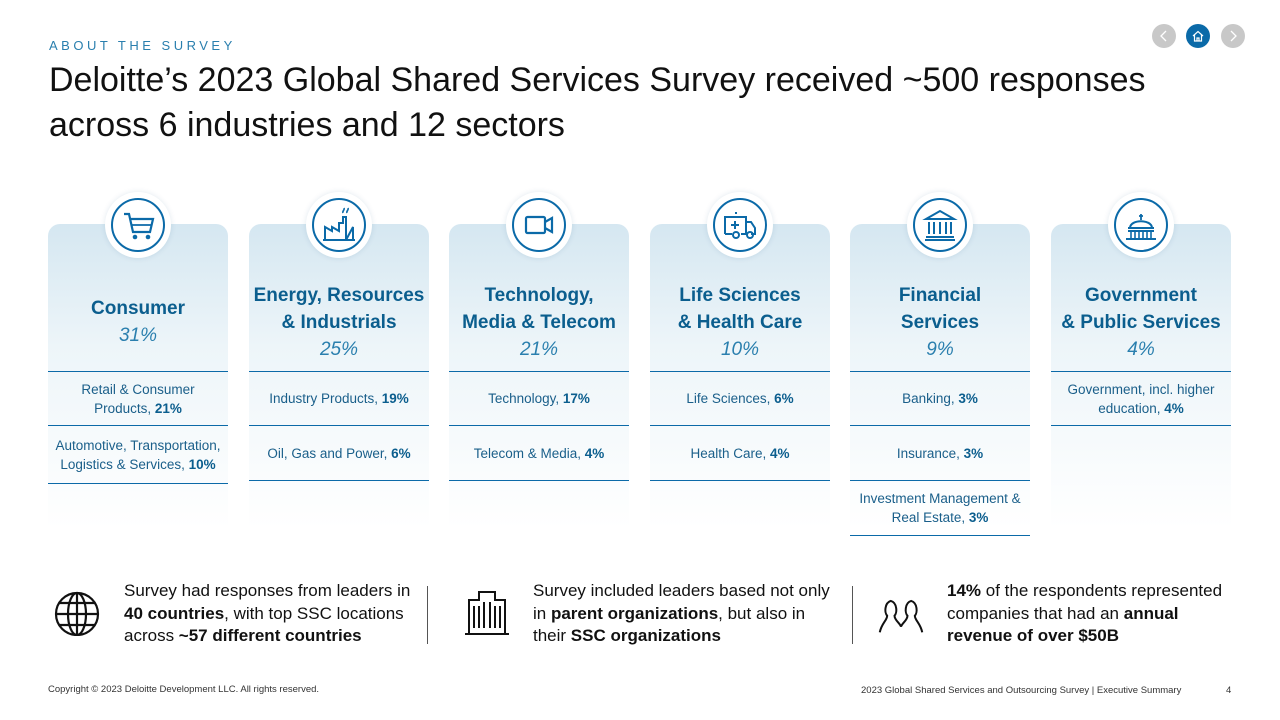 The image size is (1280, 720). I want to click on sector-text: Government, incl. higher education, 4%, so click(1141, 399).